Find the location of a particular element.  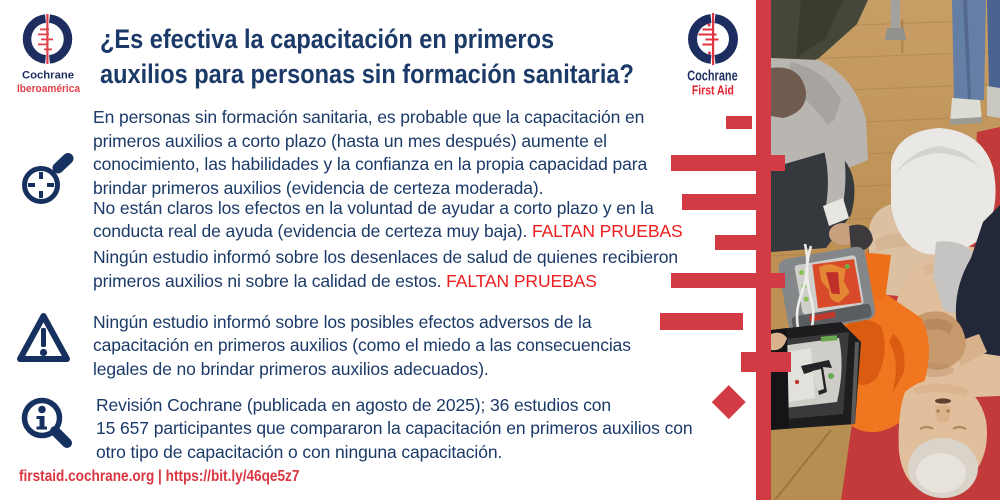

svg-text: First Aid is located at coordinates (713, 89).